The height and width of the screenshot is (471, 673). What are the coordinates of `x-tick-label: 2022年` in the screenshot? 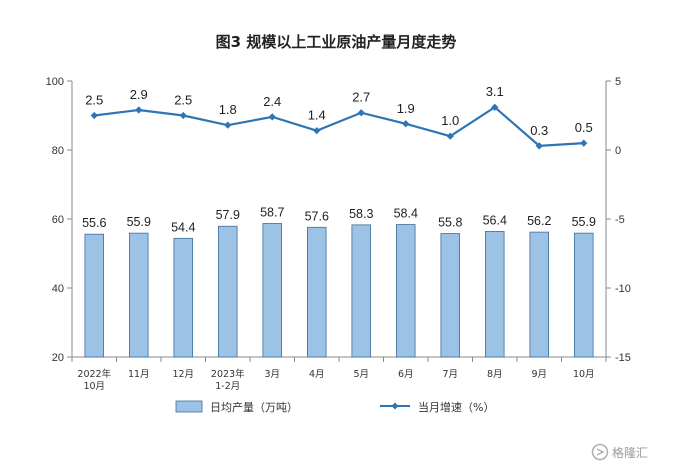 It's located at (94, 374).